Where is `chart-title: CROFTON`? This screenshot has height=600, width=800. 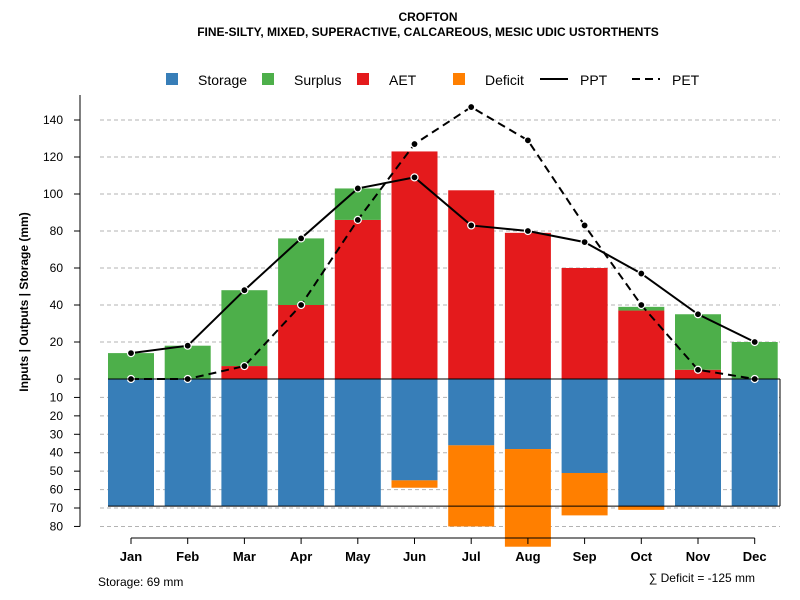 chart-title: CROFTON is located at coordinates (427, 17).